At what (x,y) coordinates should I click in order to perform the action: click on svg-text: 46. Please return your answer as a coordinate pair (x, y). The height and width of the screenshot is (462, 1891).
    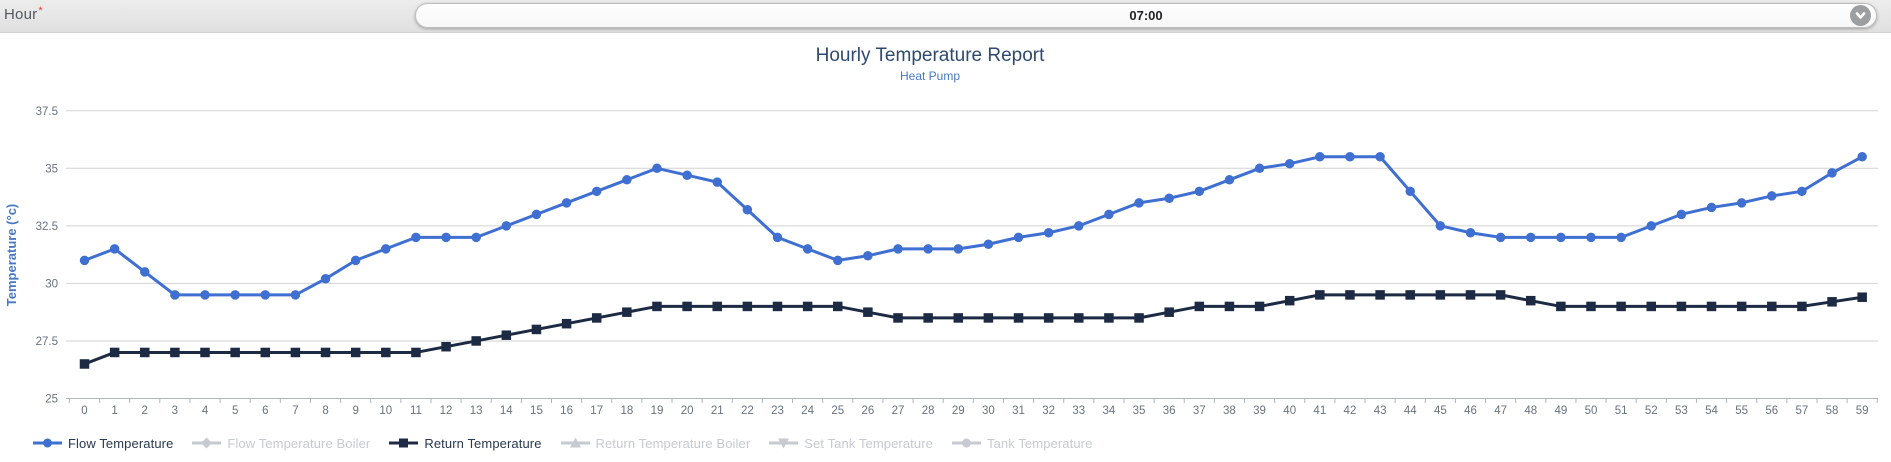
    Looking at the image, I should click on (1470, 411).